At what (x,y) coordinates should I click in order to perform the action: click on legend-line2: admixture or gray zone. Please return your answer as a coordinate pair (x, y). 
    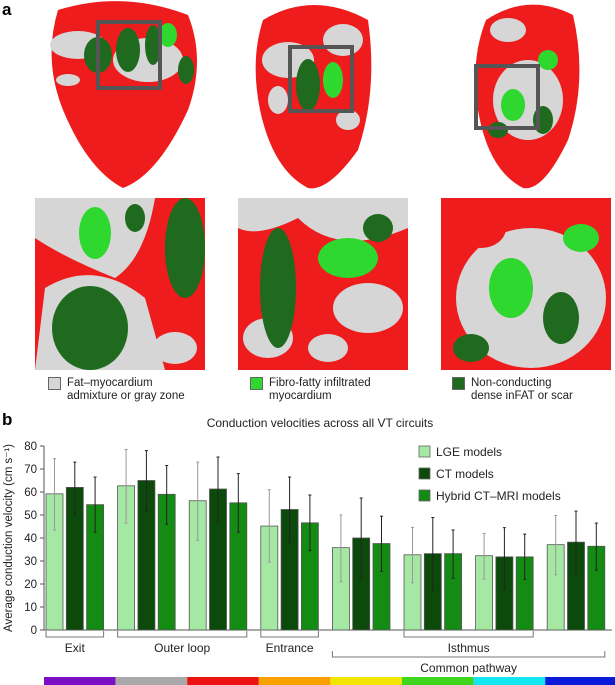
    Looking at the image, I should click on (126, 396).